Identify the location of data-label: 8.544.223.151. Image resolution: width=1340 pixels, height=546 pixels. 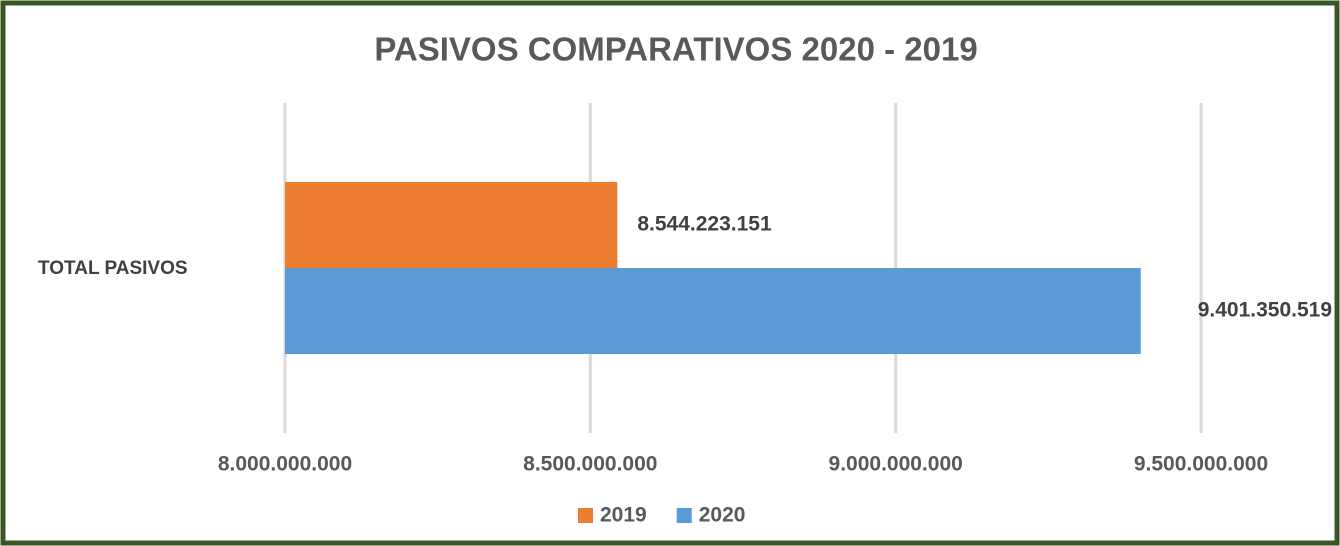
(704, 224).